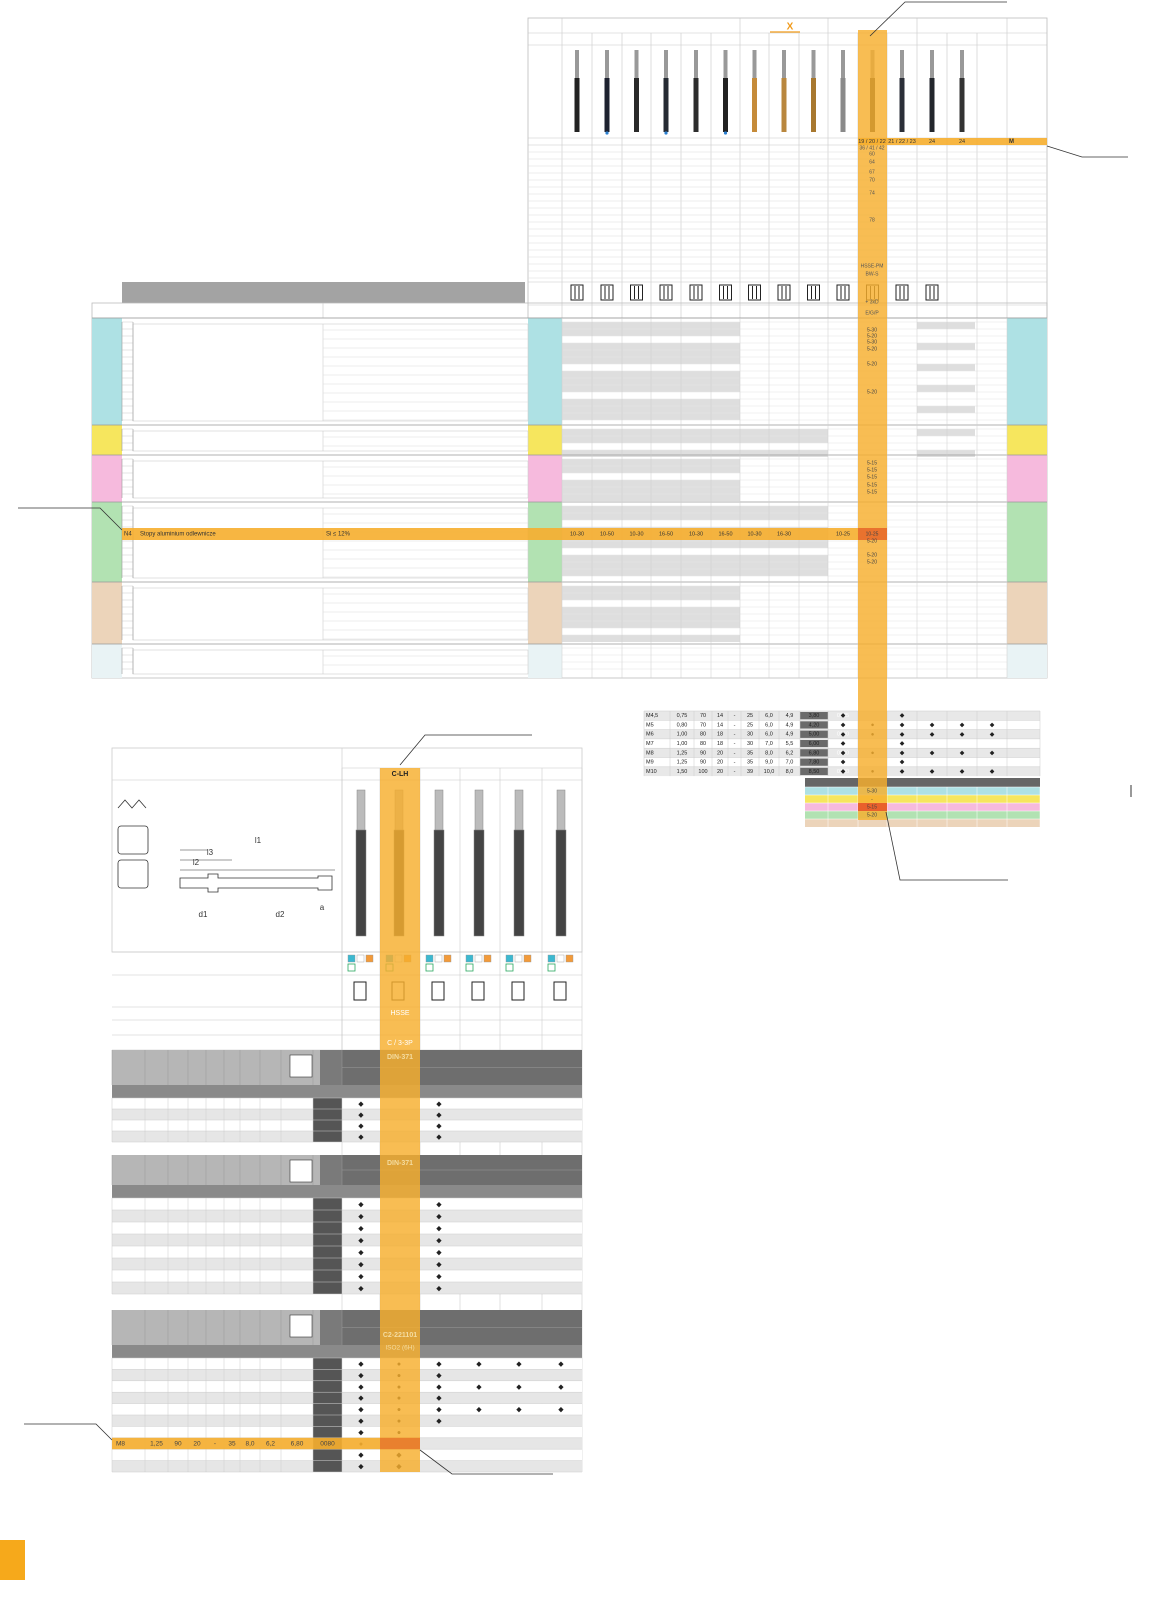  What do you see at coordinates (790, 716) in the screenshot?
I see `size-value: 4,9` at bounding box center [790, 716].